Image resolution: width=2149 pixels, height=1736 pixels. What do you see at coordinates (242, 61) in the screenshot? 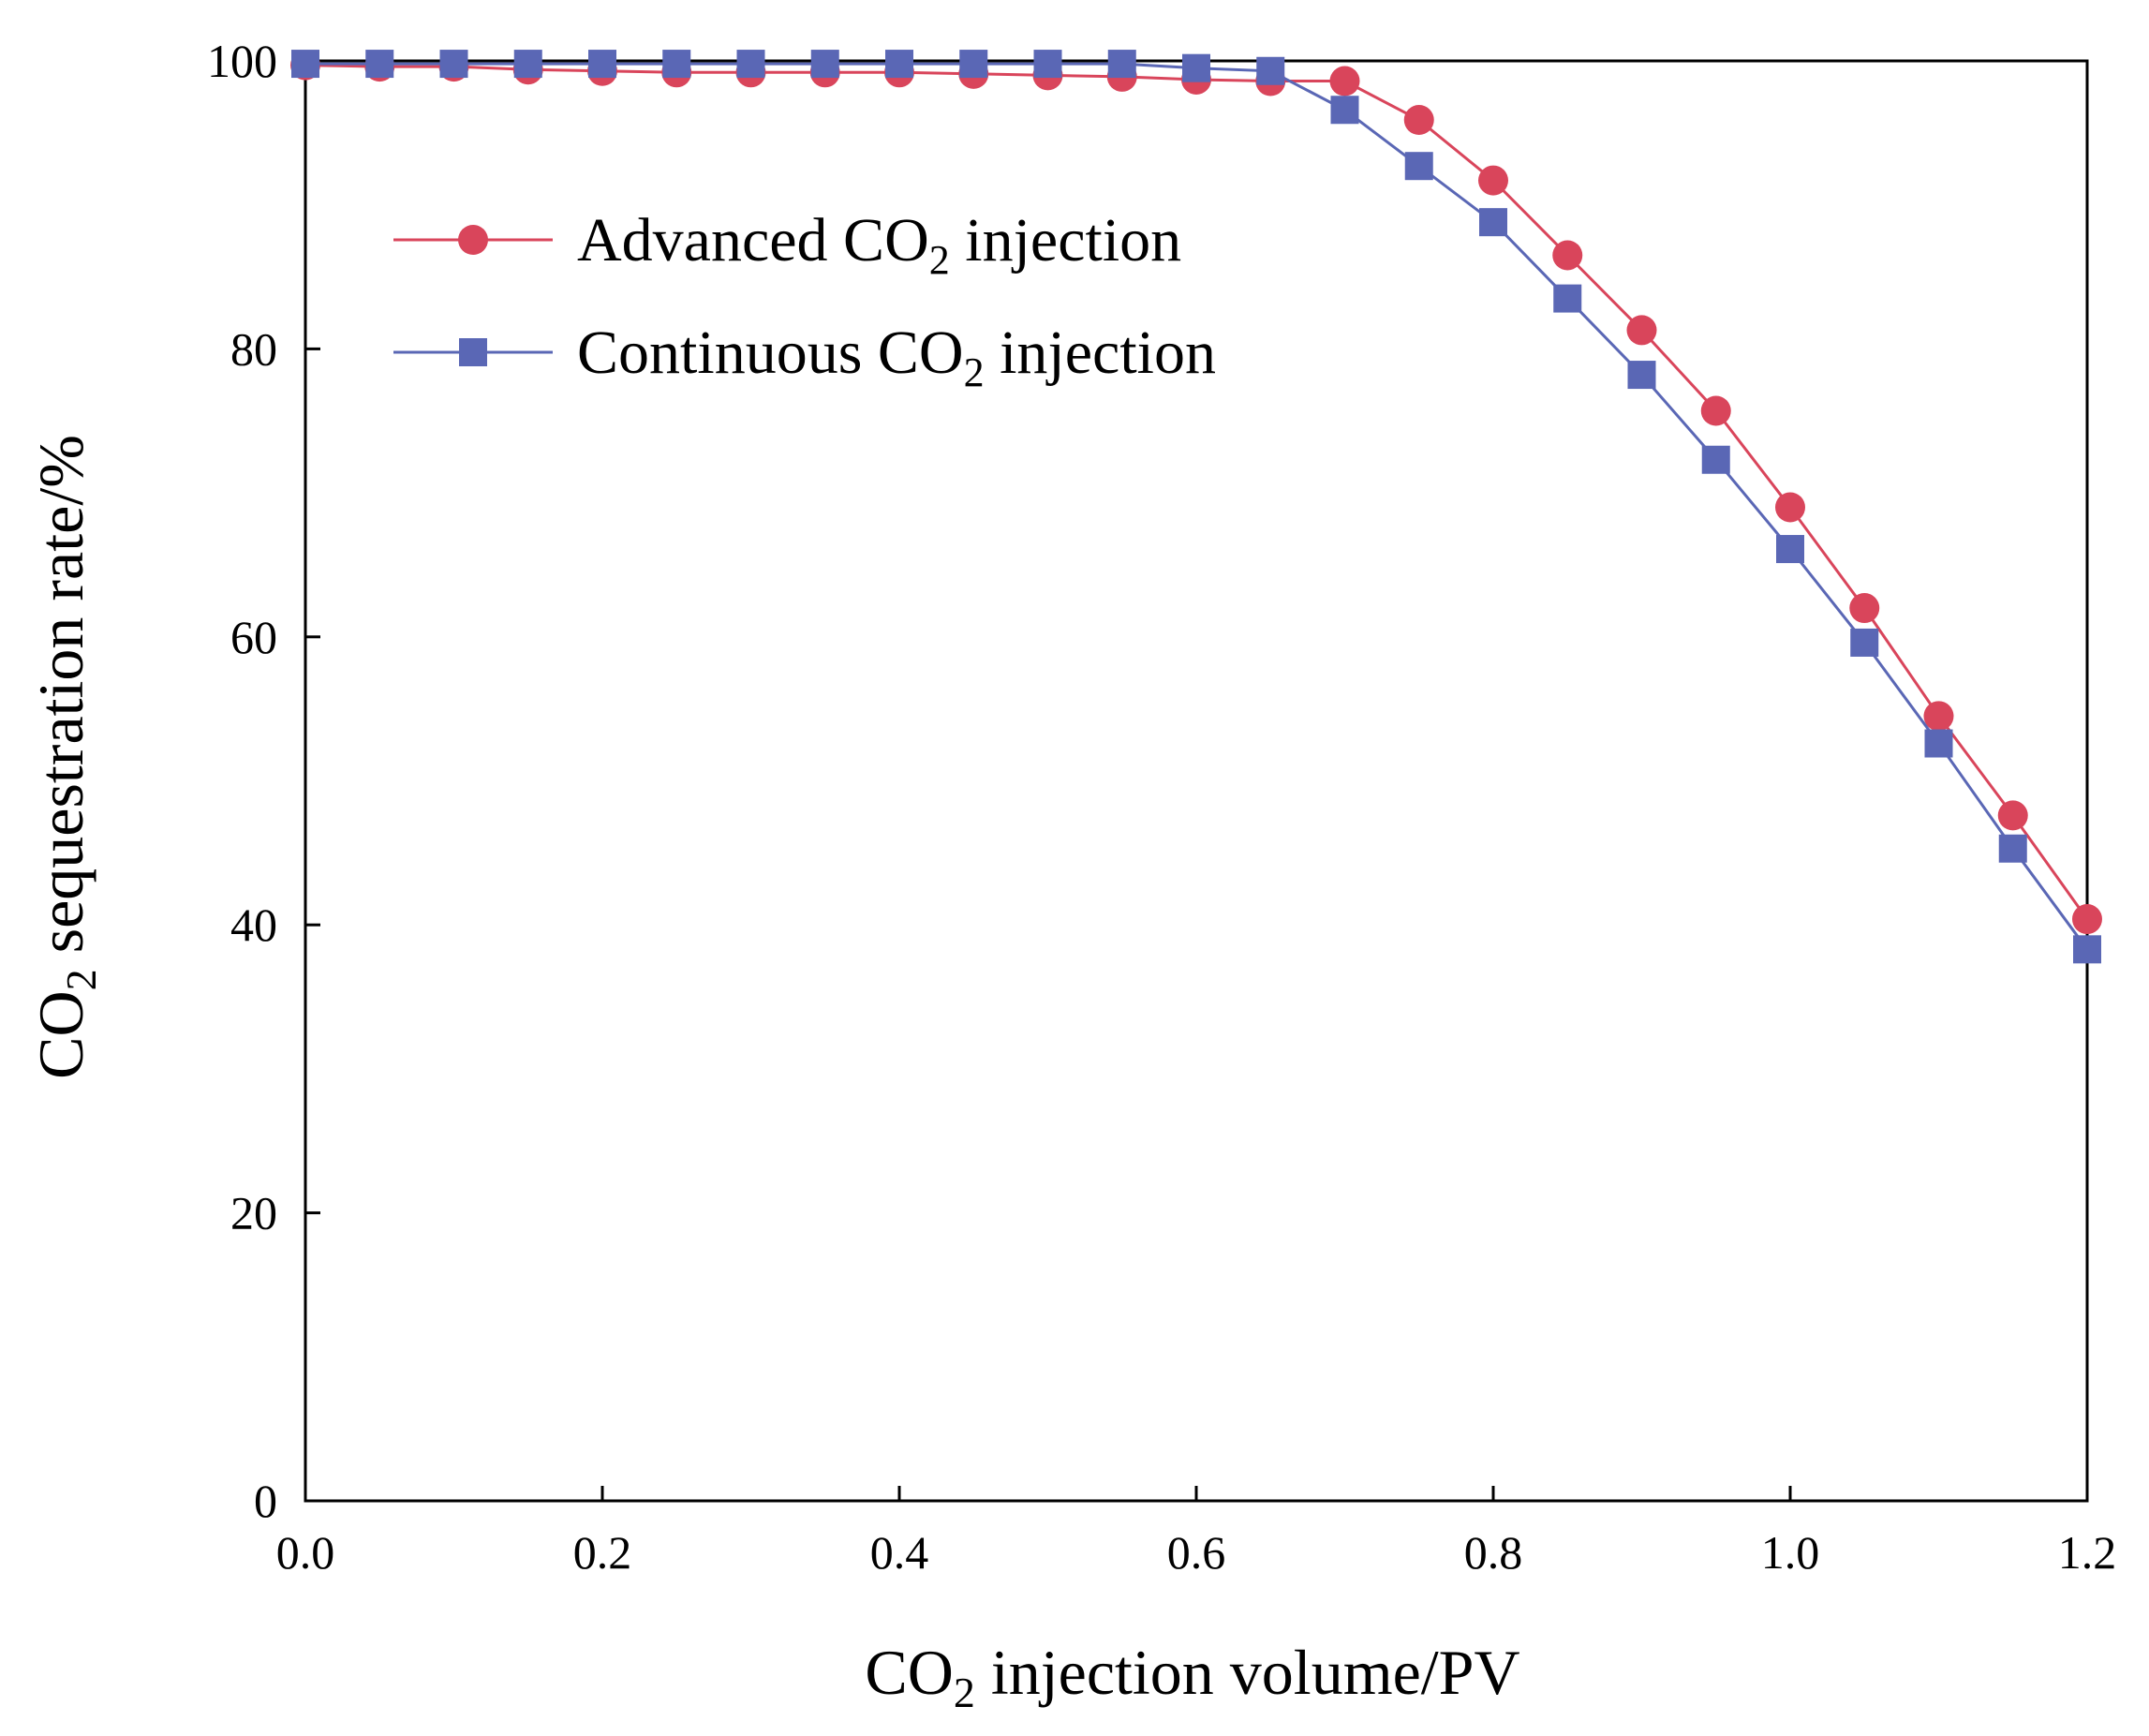
I see `y-tick-label: 100` at bounding box center [242, 61].